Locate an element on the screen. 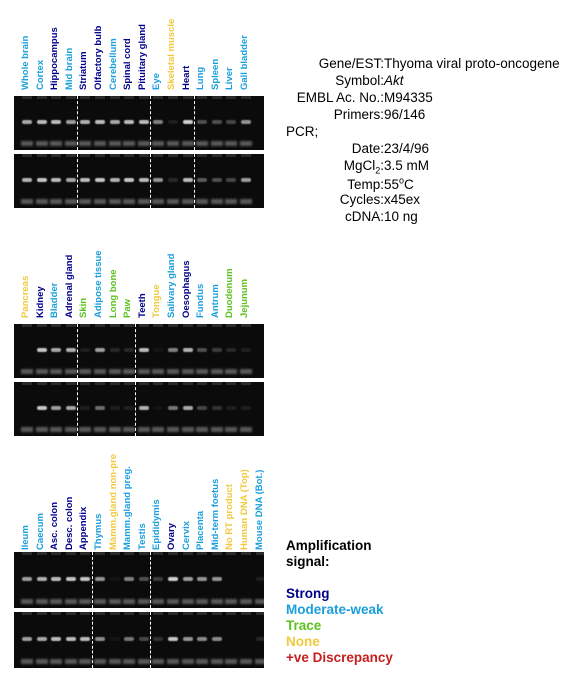 The width and height of the screenshot is (588, 673). embl-value: M94335 is located at coordinates (408, 97).